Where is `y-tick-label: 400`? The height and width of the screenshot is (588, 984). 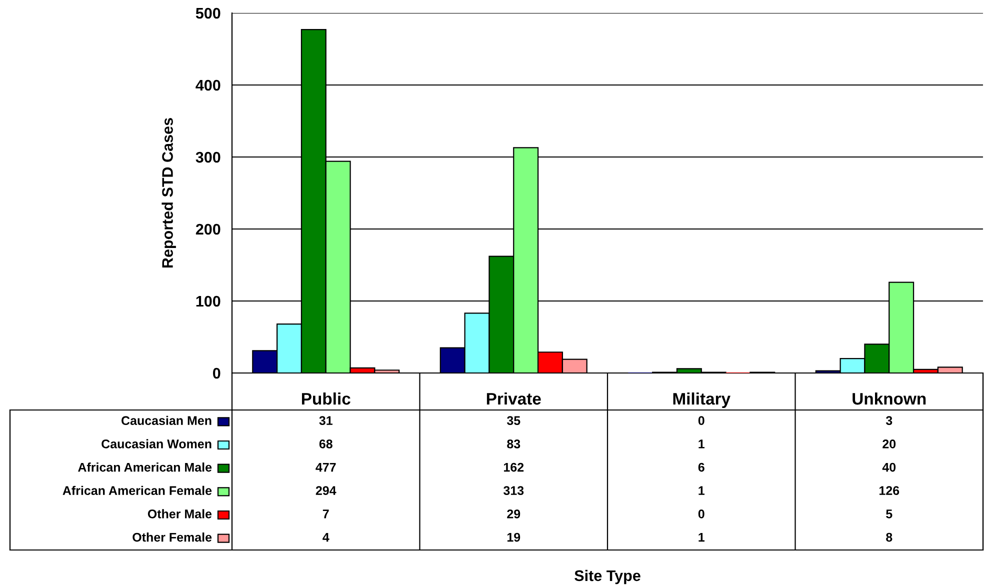 y-tick-label: 400 is located at coordinates (208, 85).